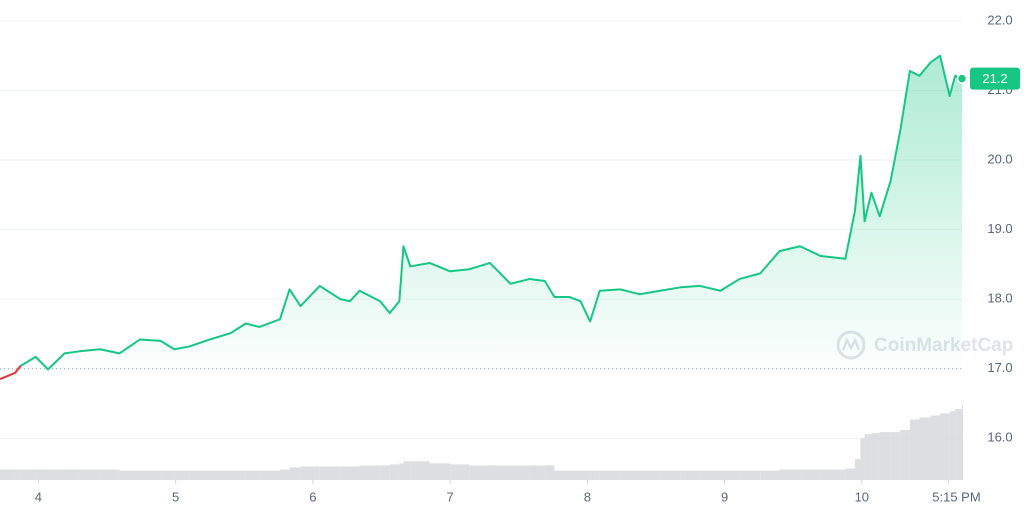 The image size is (1024, 515). What do you see at coordinates (587, 496) in the screenshot?
I see `x-tick-label: 8` at bounding box center [587, 496].